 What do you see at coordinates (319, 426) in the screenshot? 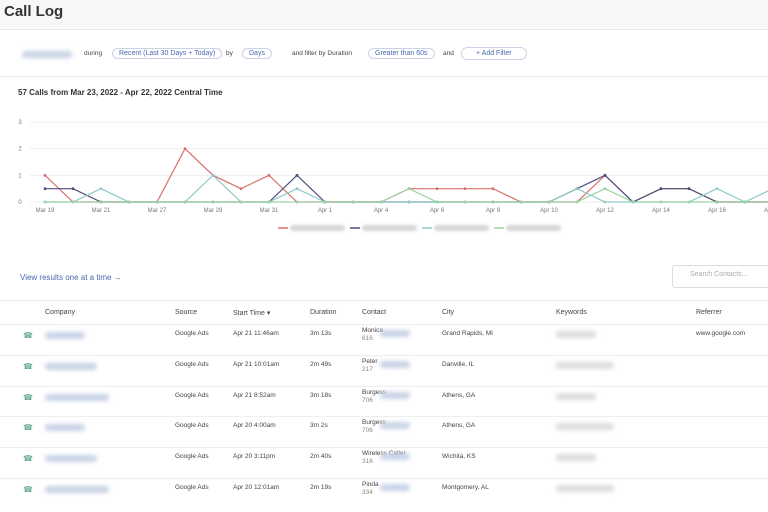
I see `cell: 3m 2s` at bounding box center [319, 426].